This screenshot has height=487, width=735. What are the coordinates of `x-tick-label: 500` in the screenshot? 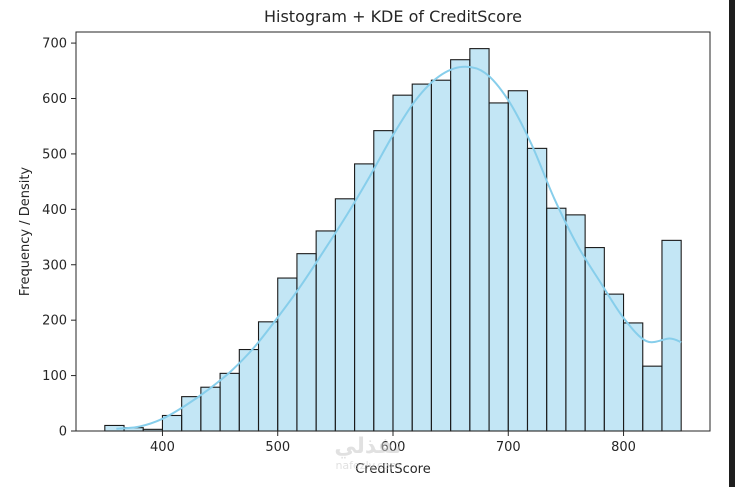 It's located at (277, 447).